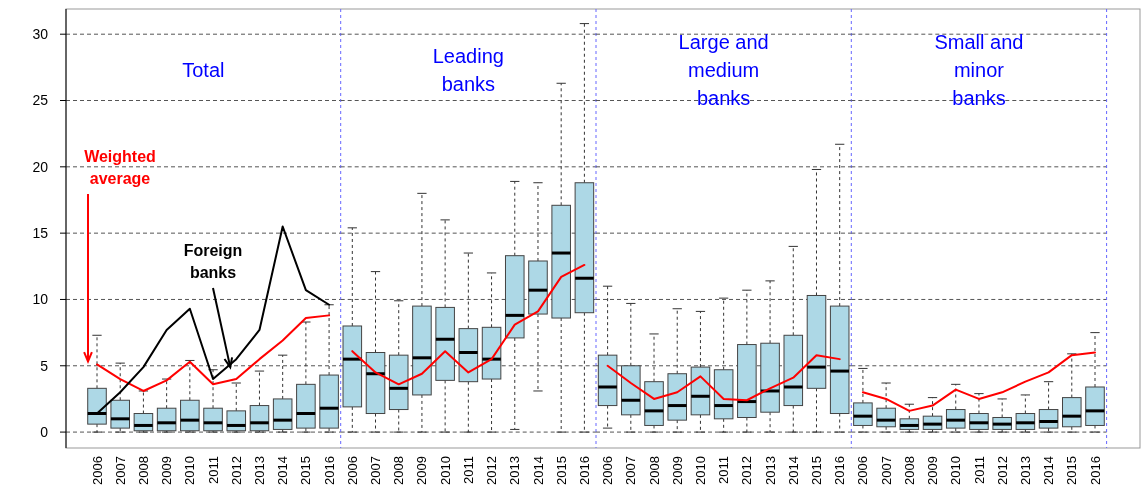  Describe the element at coordinates (44, 431) in the screenshot. I see `y-tick-label: 0` at that location.